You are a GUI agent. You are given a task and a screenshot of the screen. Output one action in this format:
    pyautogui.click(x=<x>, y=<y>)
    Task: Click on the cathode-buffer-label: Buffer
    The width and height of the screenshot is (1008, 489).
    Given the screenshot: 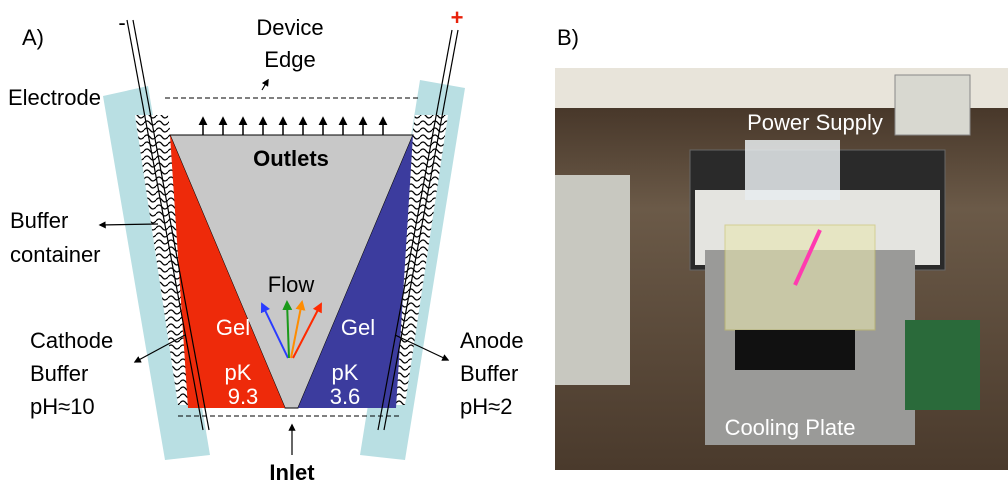 What is the action you would take?
    pyautogui.click(x=59, y=373)
    